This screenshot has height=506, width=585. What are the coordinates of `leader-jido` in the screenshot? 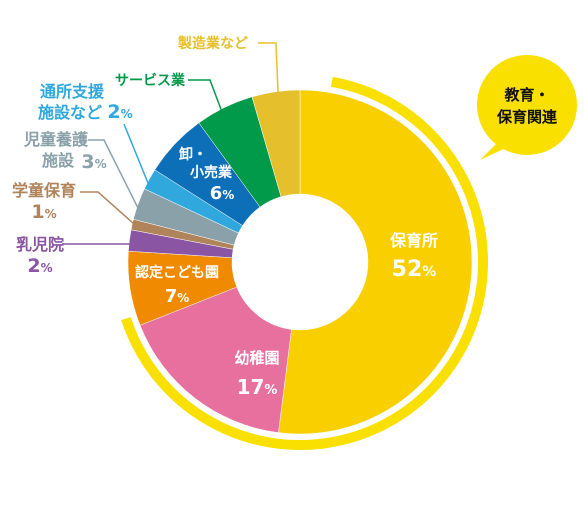 It's located at (113, 174).